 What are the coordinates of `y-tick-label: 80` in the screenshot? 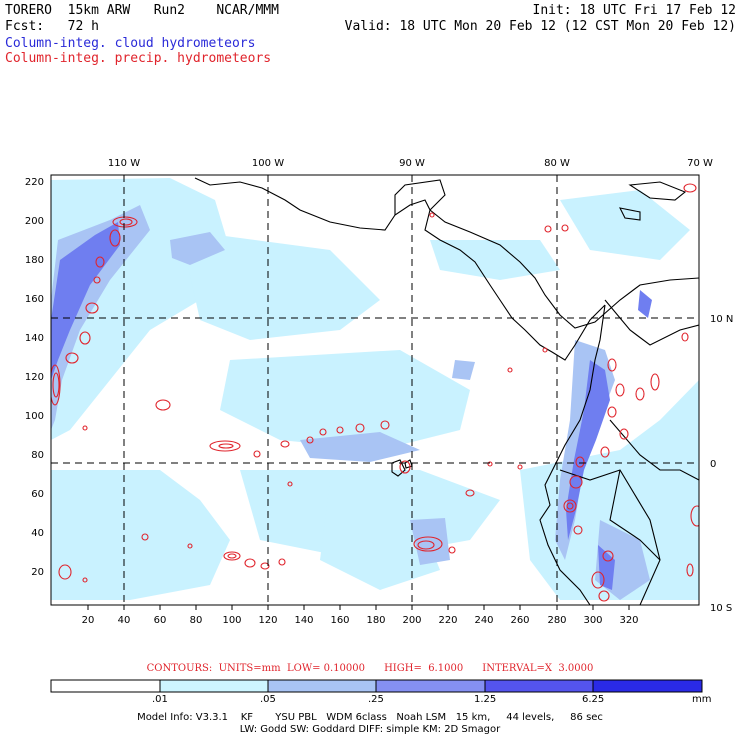 It's located at (37, 455).